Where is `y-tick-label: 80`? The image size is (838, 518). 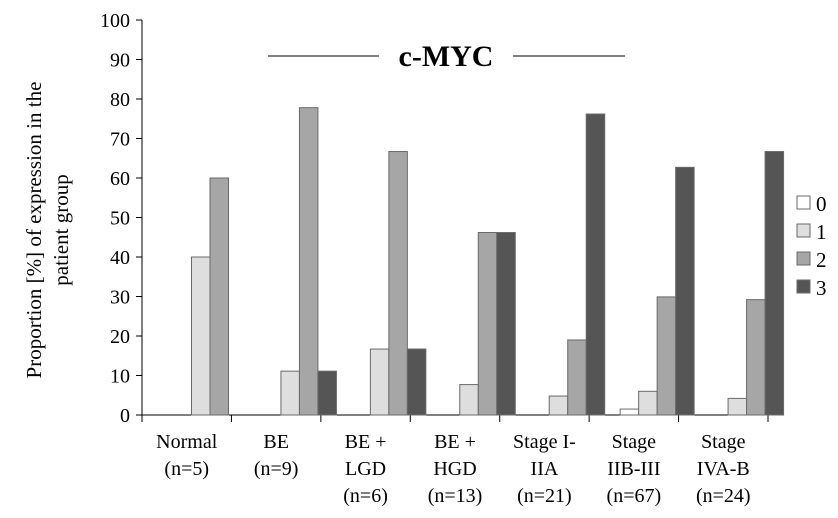
y-tick-label: 80 is located at coordinates (120, 100).